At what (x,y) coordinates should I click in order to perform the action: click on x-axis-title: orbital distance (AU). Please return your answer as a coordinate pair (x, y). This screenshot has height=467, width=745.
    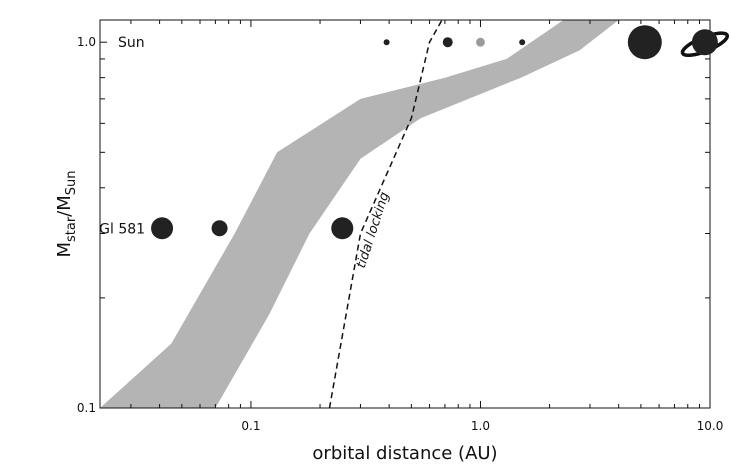
    Looking at the image, I should click on (404, 453).